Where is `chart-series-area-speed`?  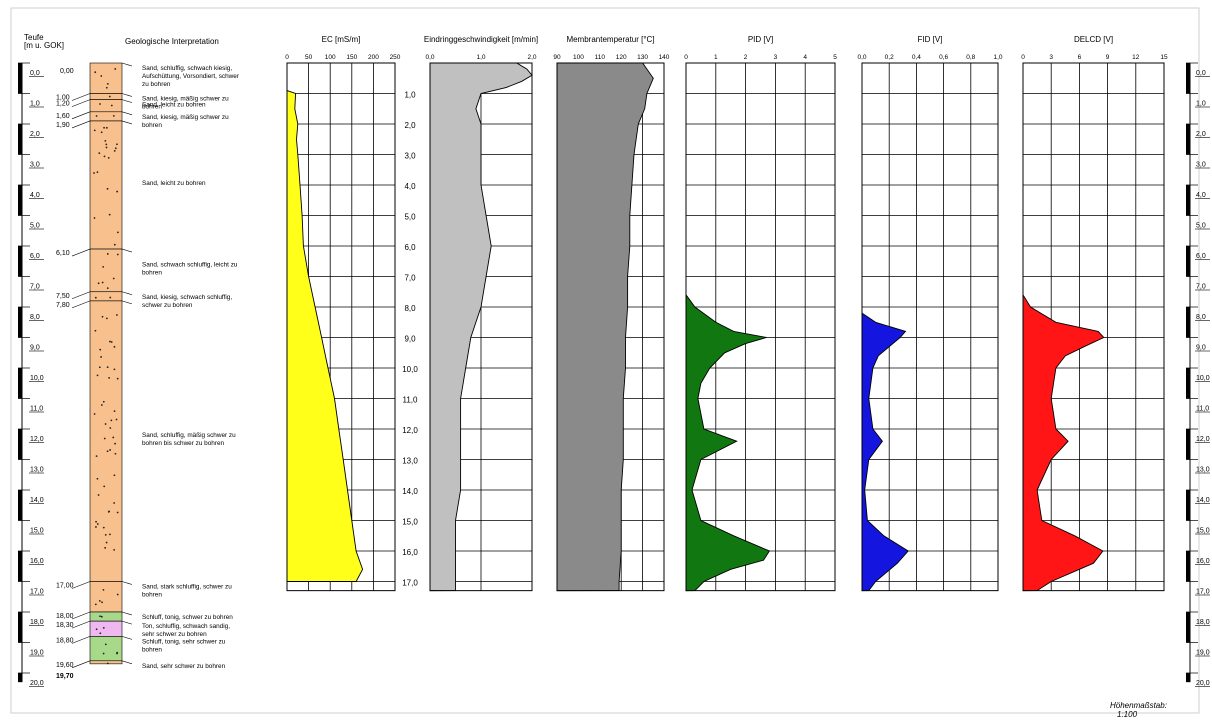 chart-series-area-speed is located at coordinates (481, 327).